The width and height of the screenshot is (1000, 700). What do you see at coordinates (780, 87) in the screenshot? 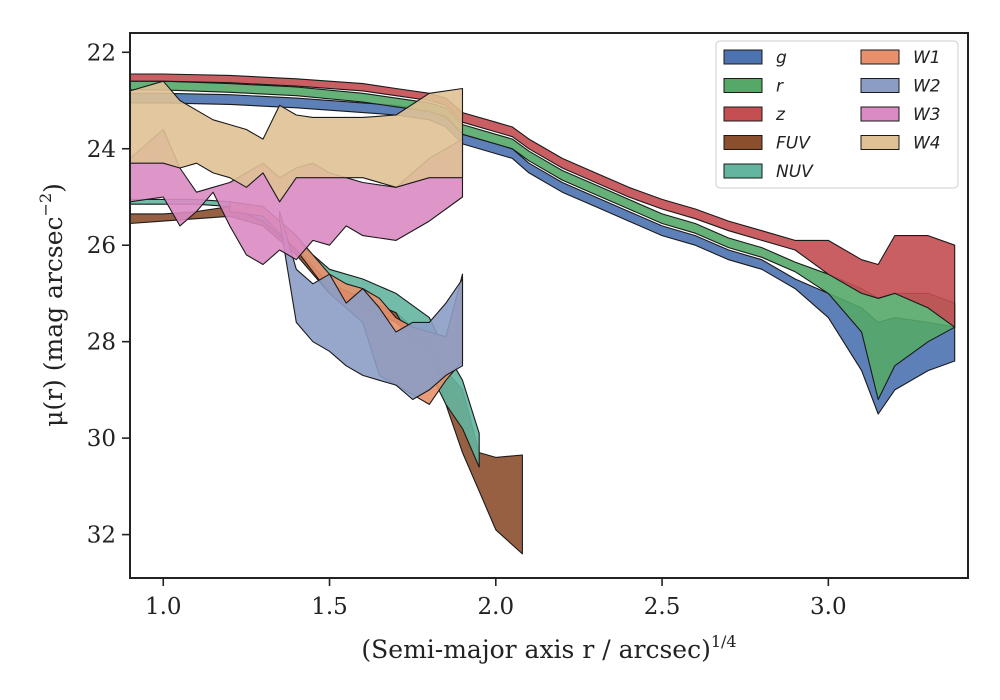
I see `legend-label-r: r` at bounding box center [780, 87].